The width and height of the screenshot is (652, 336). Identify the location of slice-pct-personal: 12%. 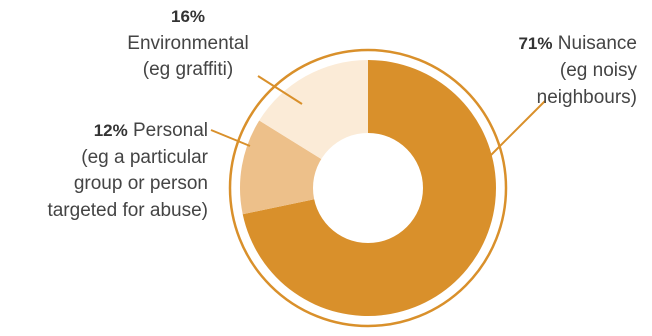
(111, 130).